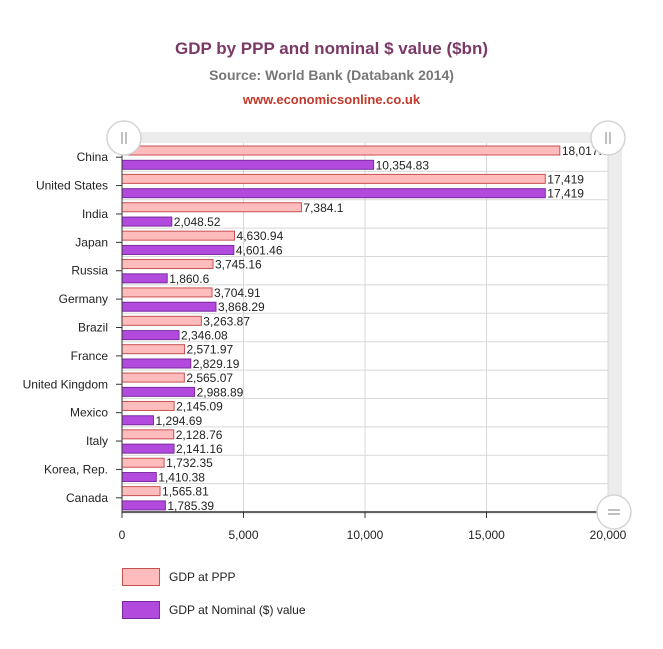 The height and width of the screenshot is (649, 663). I want to click on data-label-ppp: 1,565.81, so click(185, 492).